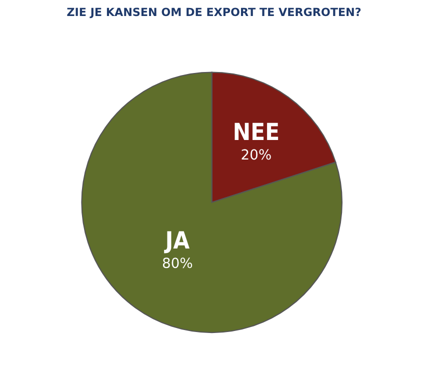  Describe the element at coordinates (256, 131) in the screenshot. I see `slice-label: NEE` at that location.